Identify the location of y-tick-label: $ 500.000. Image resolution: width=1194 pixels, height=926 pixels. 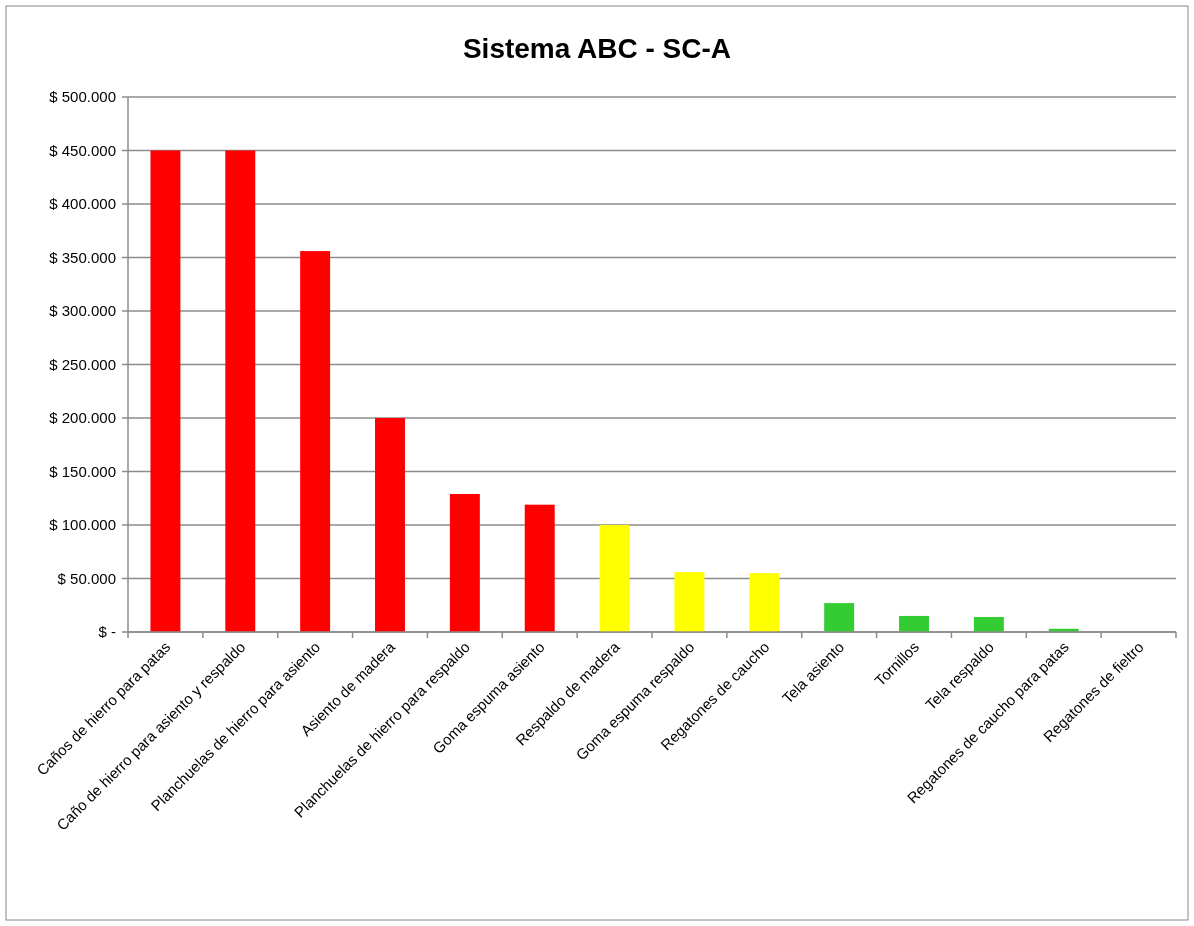
(82, 97).